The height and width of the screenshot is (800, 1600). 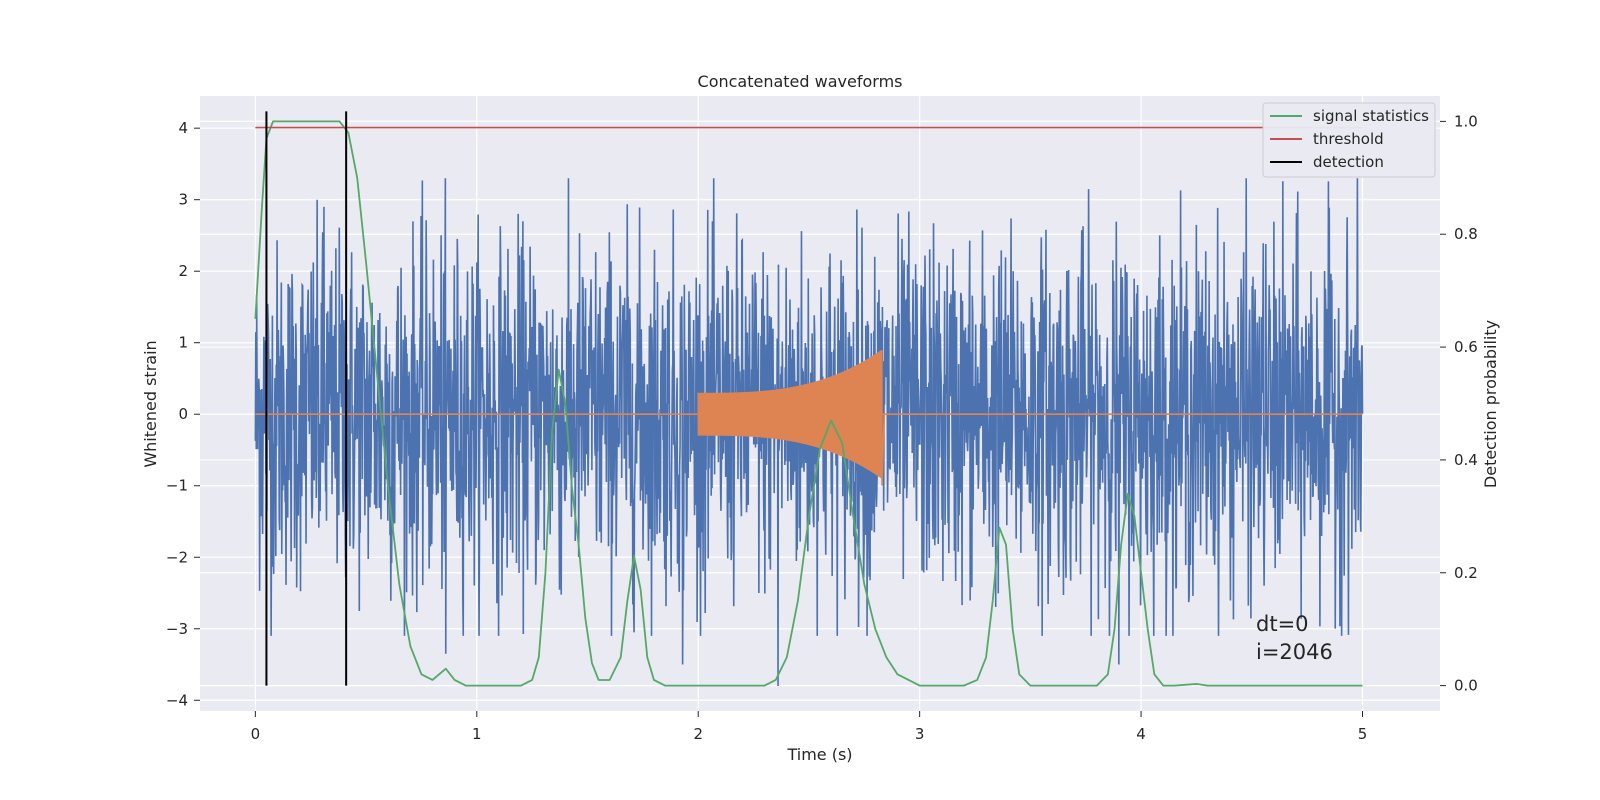 I want to click on y-tick-label-0: −4, so click(x=177, y=700).